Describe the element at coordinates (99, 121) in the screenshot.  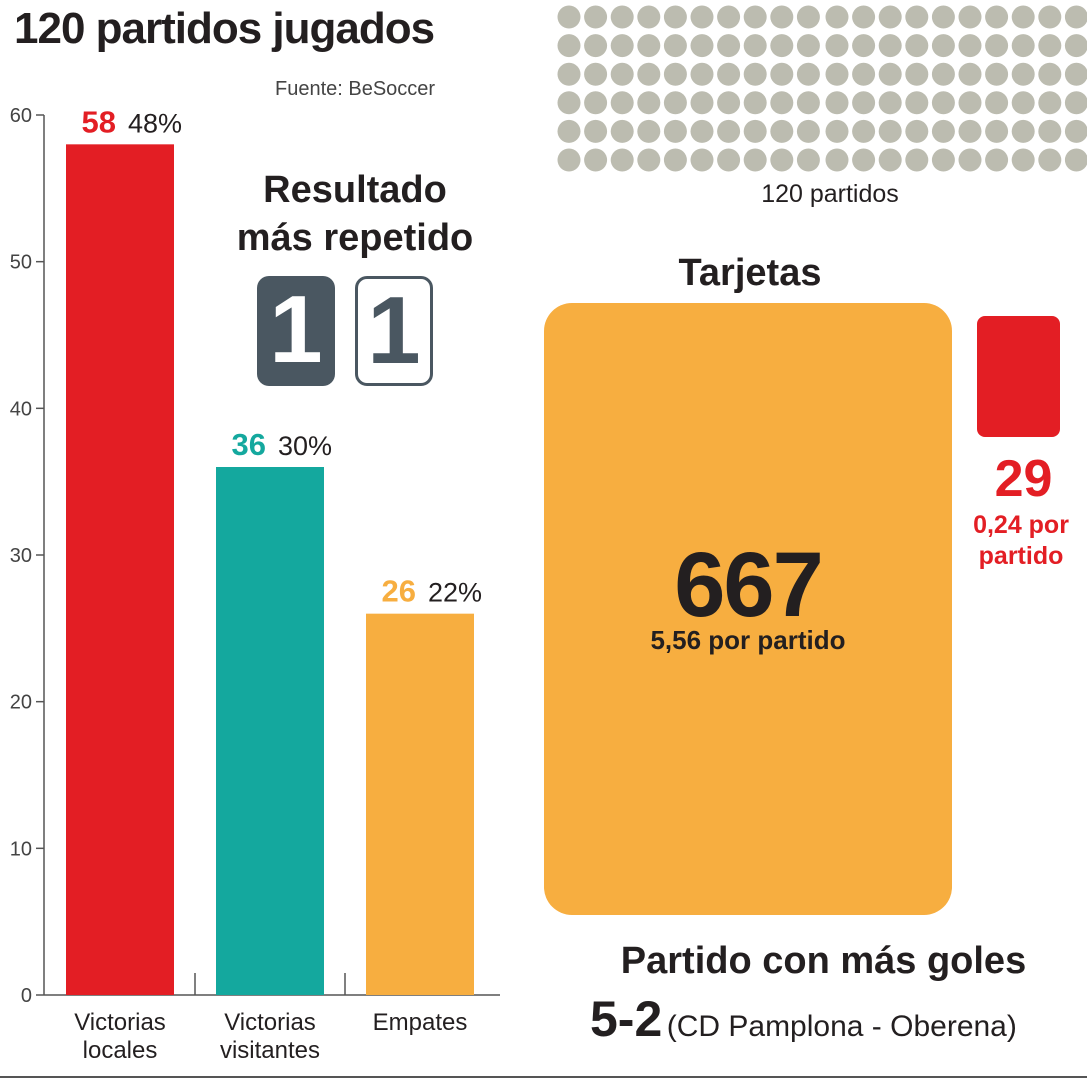
I see `bar-value-label: 58` at that location.